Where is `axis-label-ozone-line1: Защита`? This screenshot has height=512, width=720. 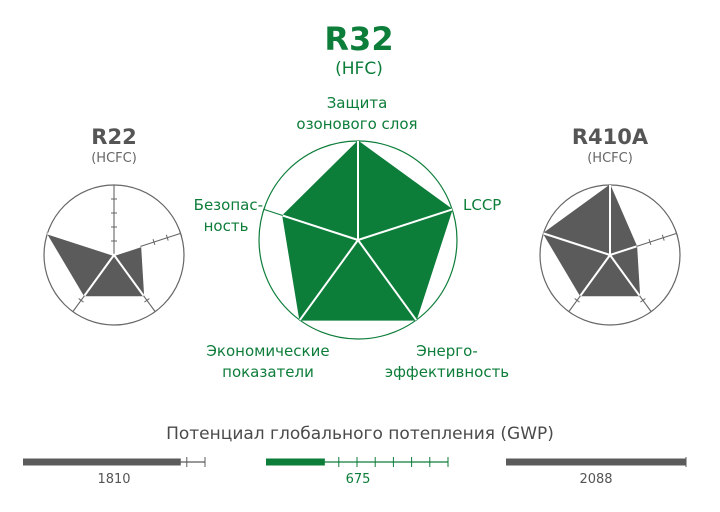
axis-label-ozone-line1: Защита is located at coordinates (357, 103).